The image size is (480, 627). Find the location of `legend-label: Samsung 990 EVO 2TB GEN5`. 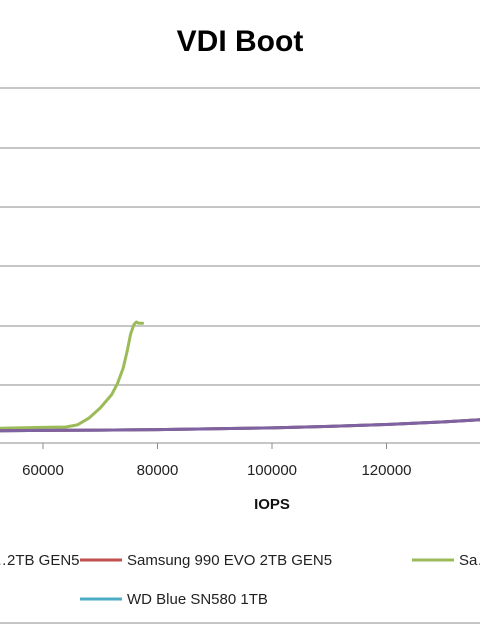

legend-label: Samsung 990 EVO 2TB GEN5 is located at coordinates (229, 560).